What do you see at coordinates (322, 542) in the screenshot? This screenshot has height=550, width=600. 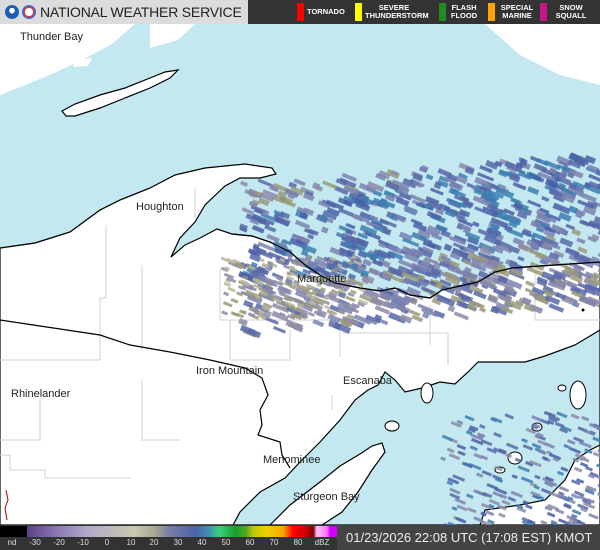 I see `dbz-tick: dBZ` at bounding box center [322, 542].